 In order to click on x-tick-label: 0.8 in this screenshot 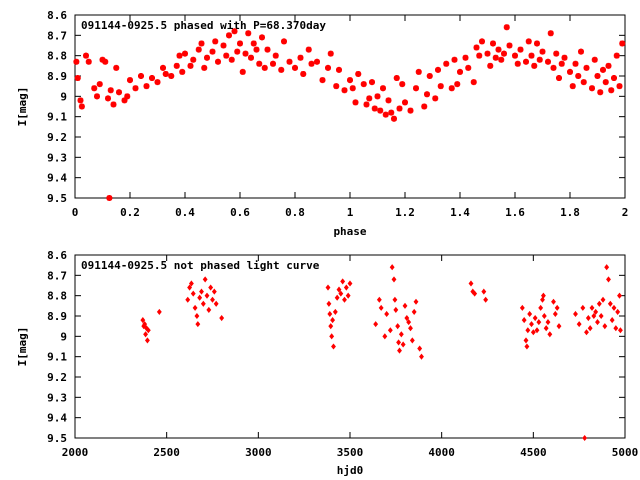, I will do `click(295, 212)`.